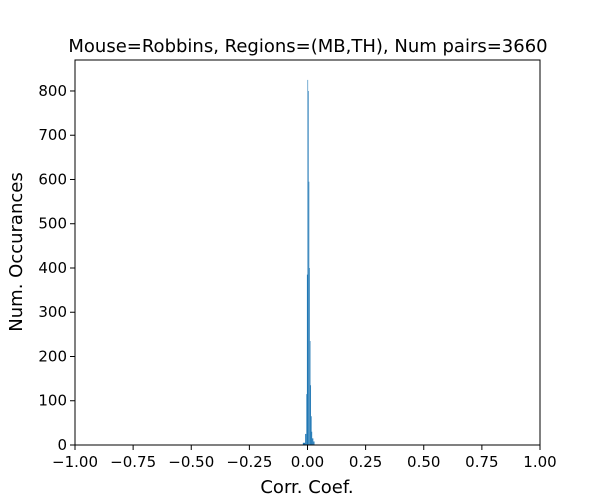 Image resolution: width=600 pixels, height=500 pixels. What do you see at coordinates (52, 91) in the screenshot?
I see `y-tick-label: 800` at bounding box center [52, 91].